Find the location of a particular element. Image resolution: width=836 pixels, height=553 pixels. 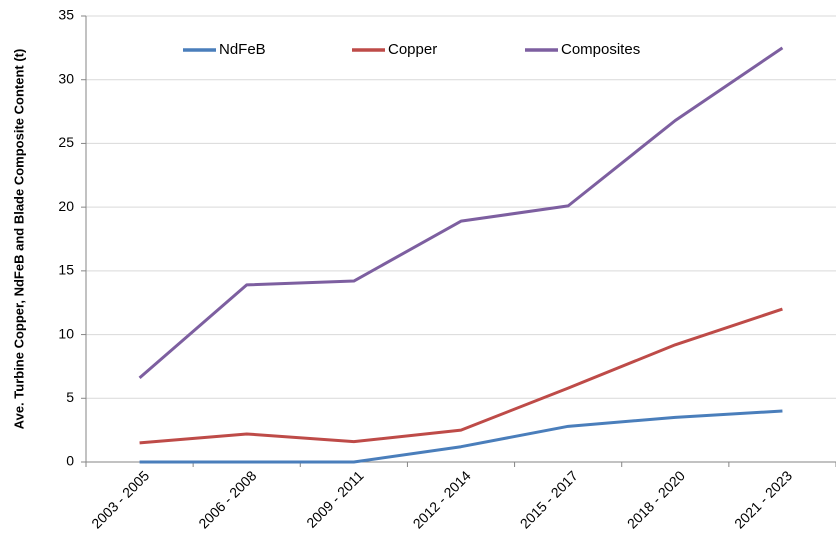

x-tick-label: 2006 - 2008 is located at coordinates (227, 499).